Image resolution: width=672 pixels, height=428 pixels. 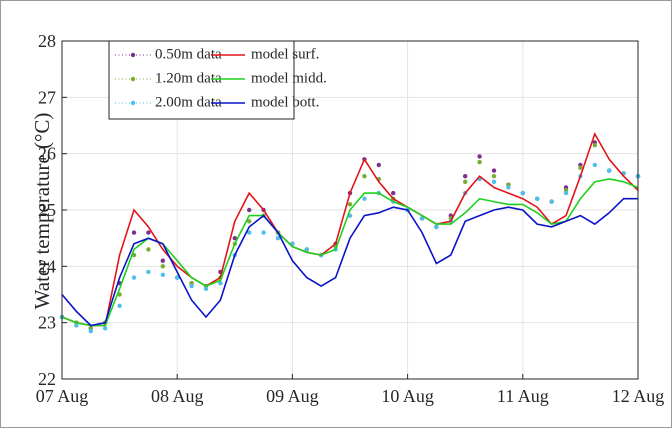 What do you see at coordinates (47, 323) in the screenshot?
I see `y-tick-label: 23` at bounding box center [47, 323].